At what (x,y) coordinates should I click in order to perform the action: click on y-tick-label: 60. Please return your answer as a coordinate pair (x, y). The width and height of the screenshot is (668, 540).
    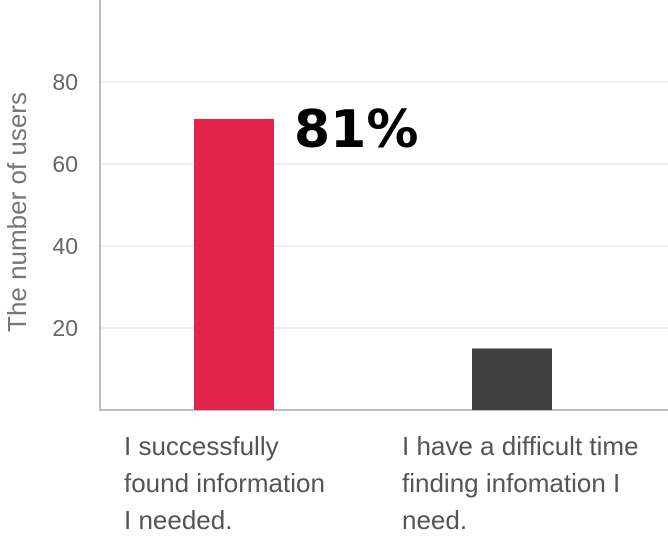
    Looking at the image, I should click on (65, 164).